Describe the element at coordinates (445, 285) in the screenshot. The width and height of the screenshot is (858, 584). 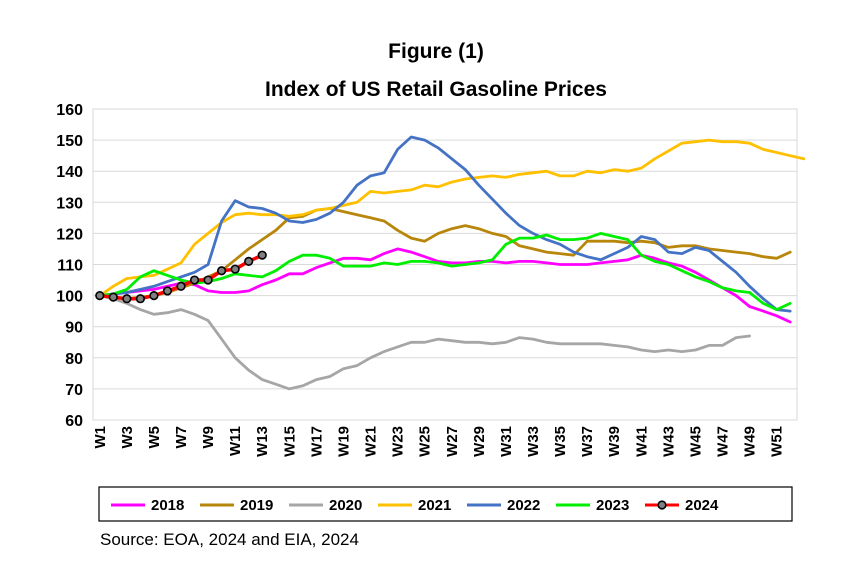
I see `series-line-2018` at that location.